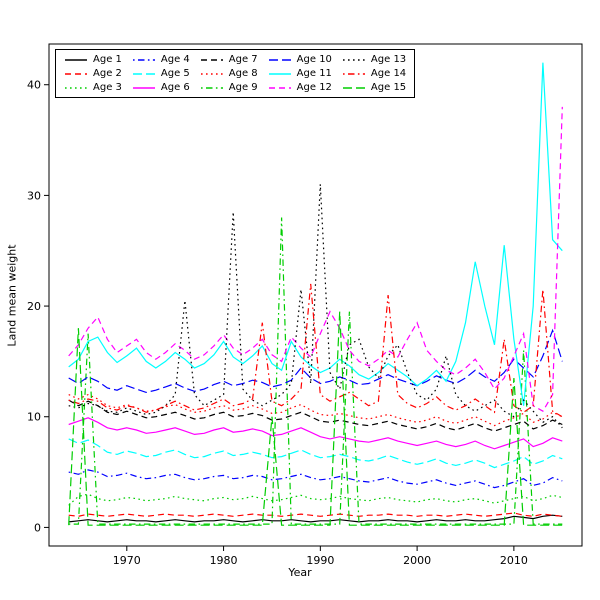  I want to click on legend-item-age-15: Age 15, so click(374, 87).